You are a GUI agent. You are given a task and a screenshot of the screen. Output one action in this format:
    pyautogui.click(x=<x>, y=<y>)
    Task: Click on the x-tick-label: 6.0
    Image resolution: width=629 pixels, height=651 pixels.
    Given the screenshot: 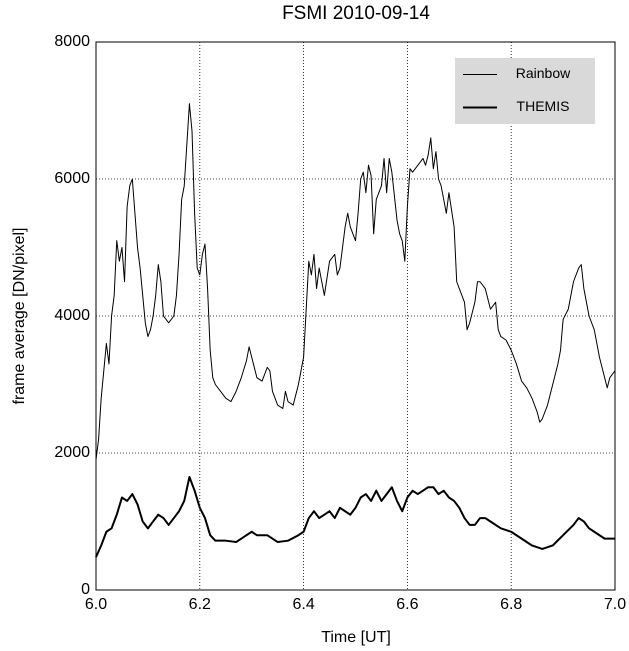 What is the action you would take?
    pyautogui.click(x=96, y=604)
    